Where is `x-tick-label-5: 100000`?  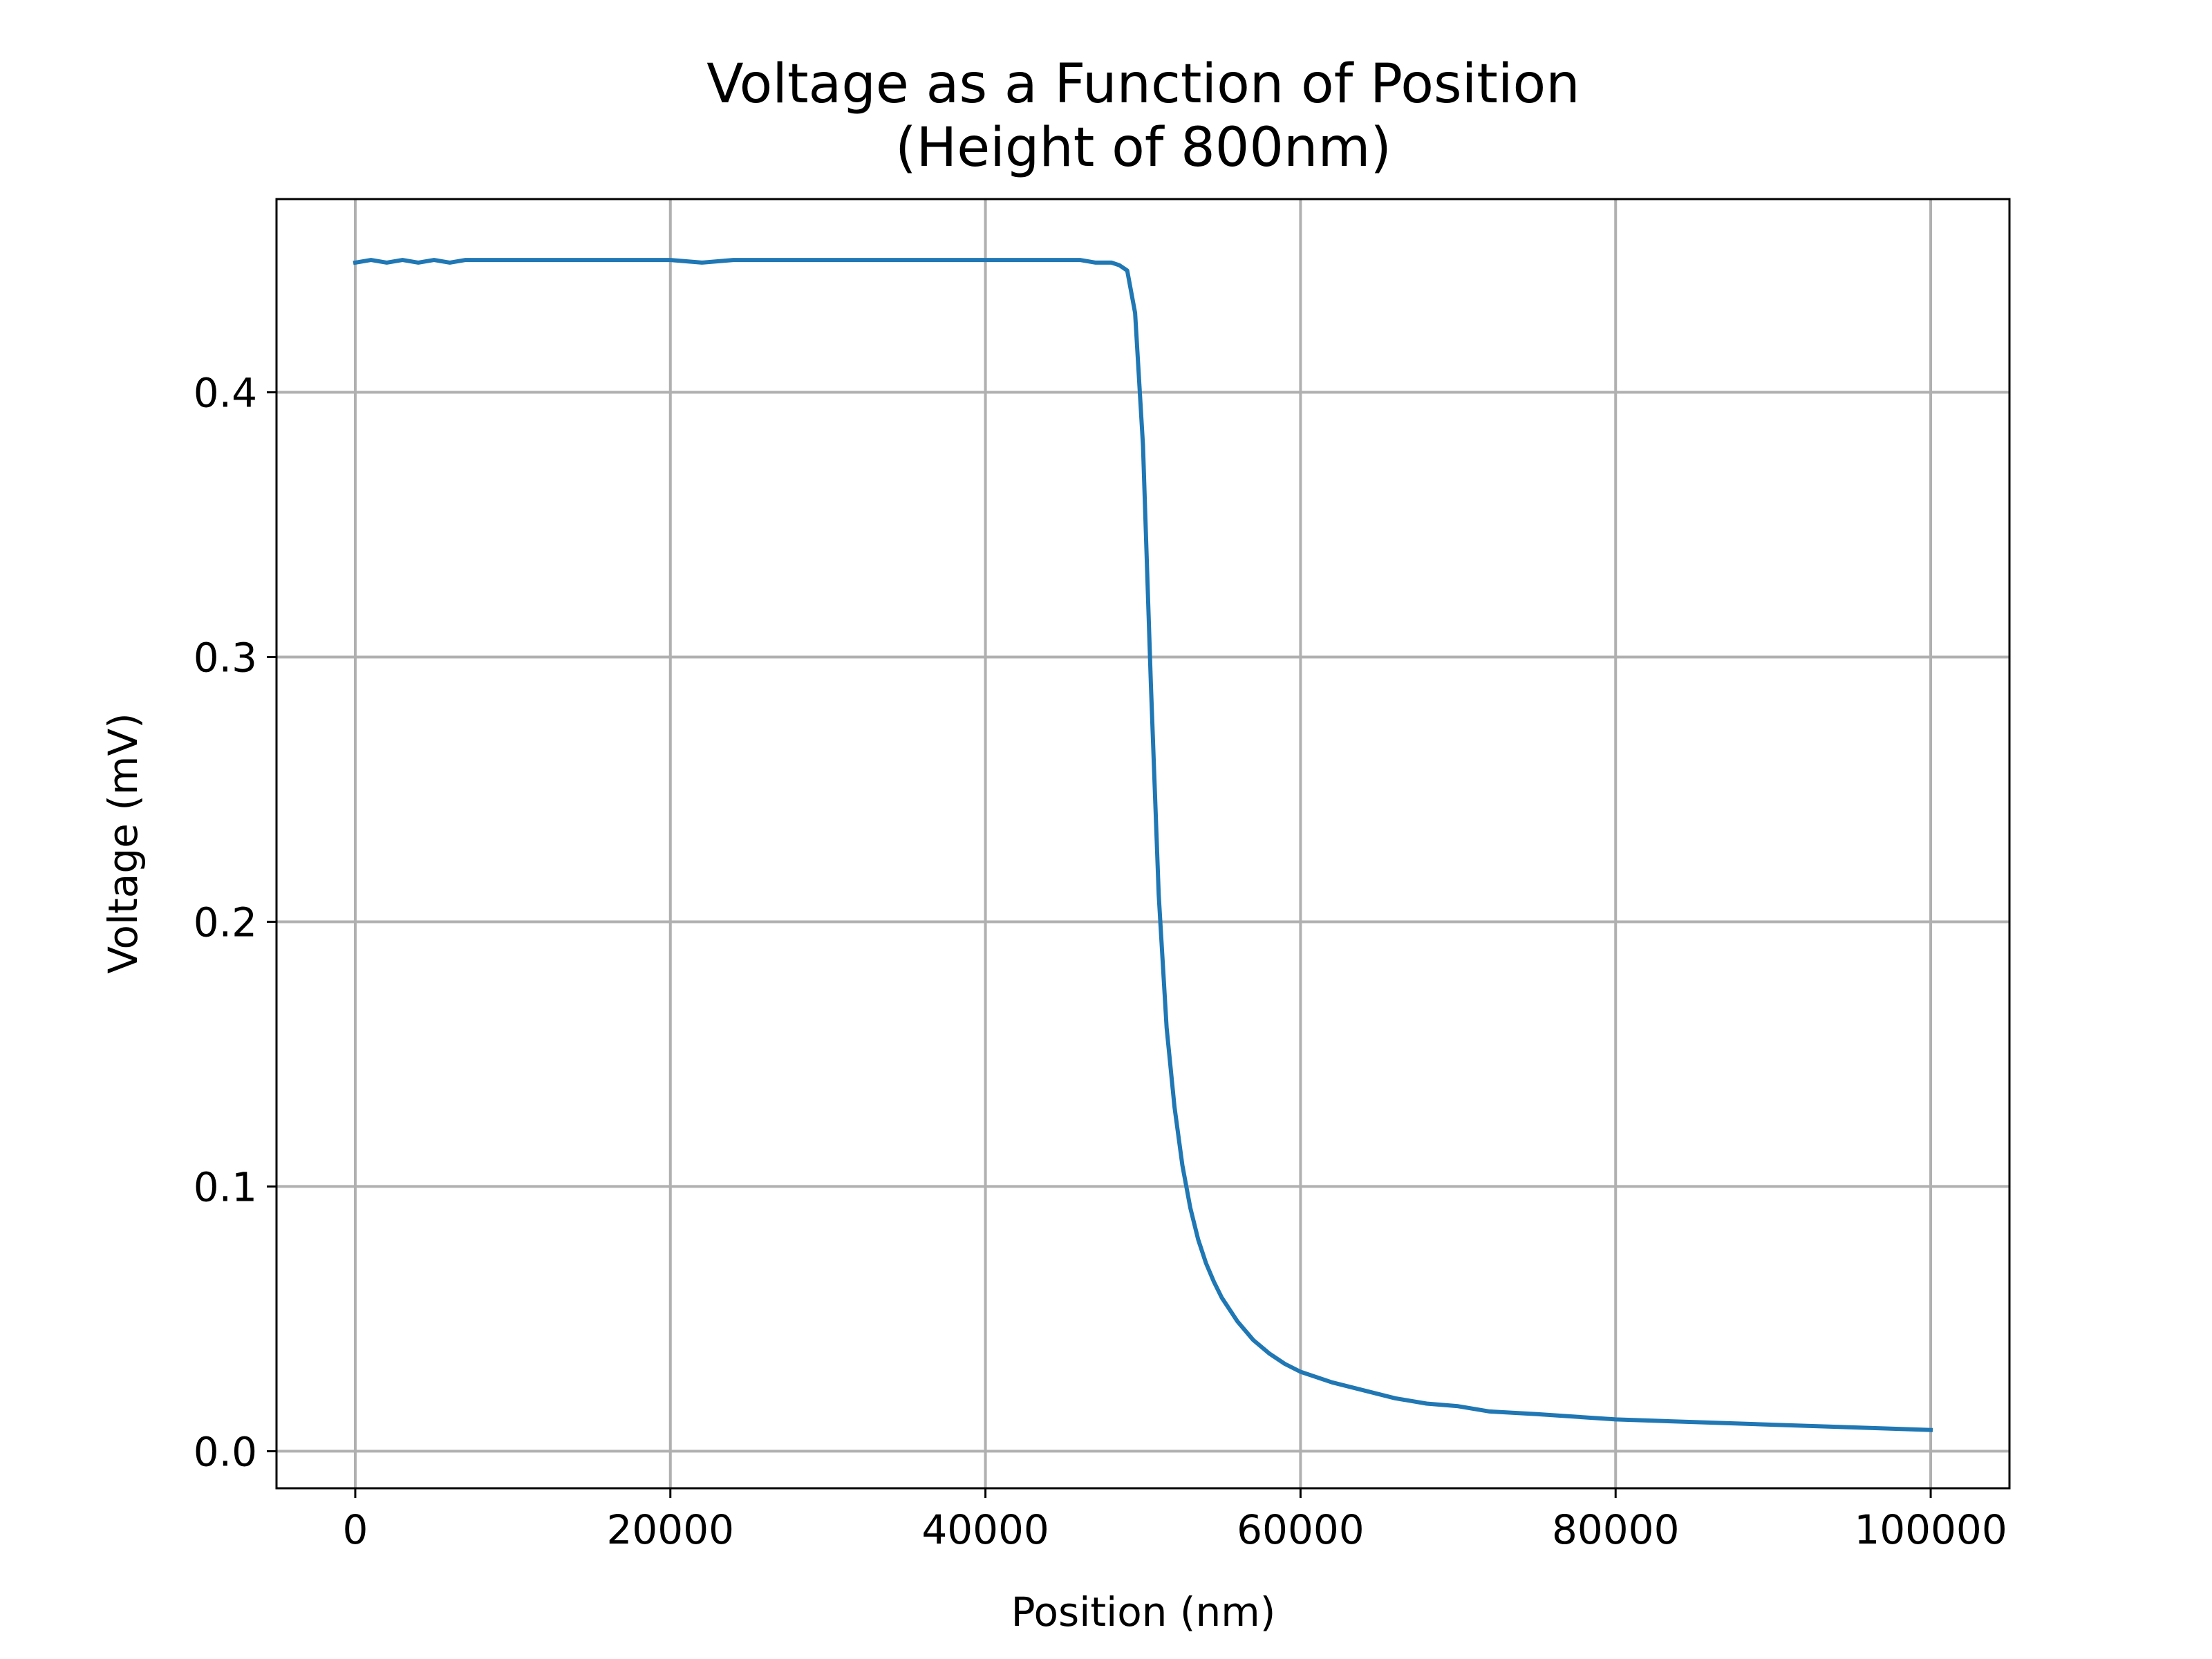
x-tick-label-5: 100000 is located at coordinates (1930, 1530).